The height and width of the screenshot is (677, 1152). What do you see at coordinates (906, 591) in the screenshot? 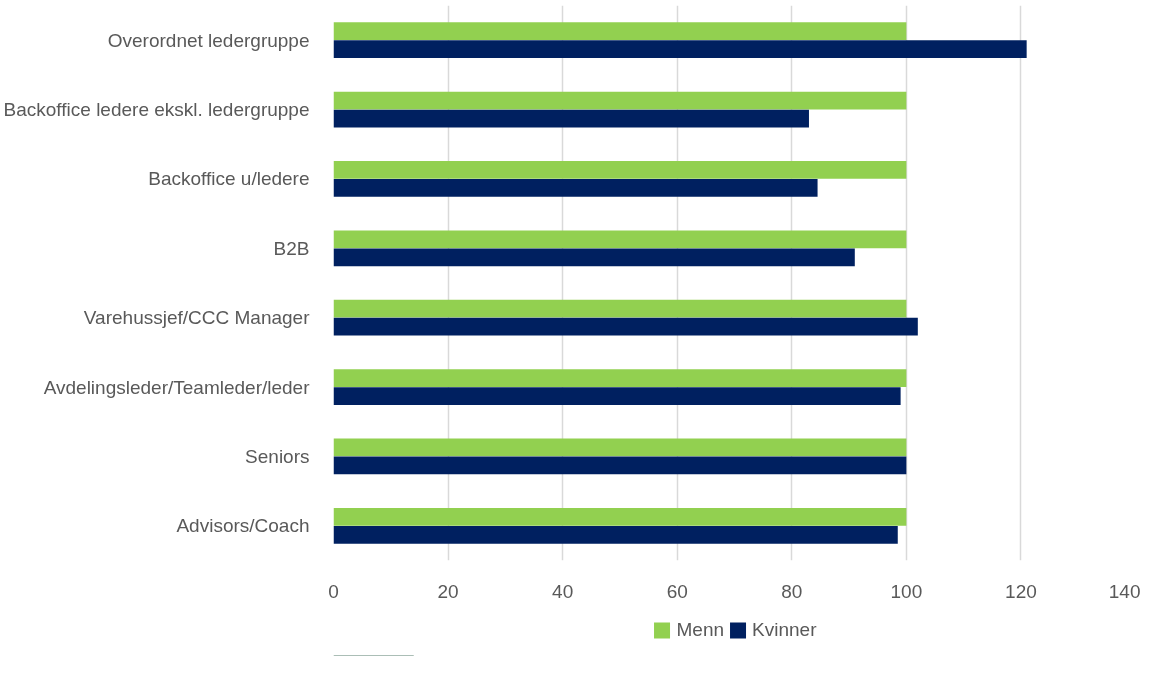
I see `x-tick-label: 100` at bounding box center [906, 591].